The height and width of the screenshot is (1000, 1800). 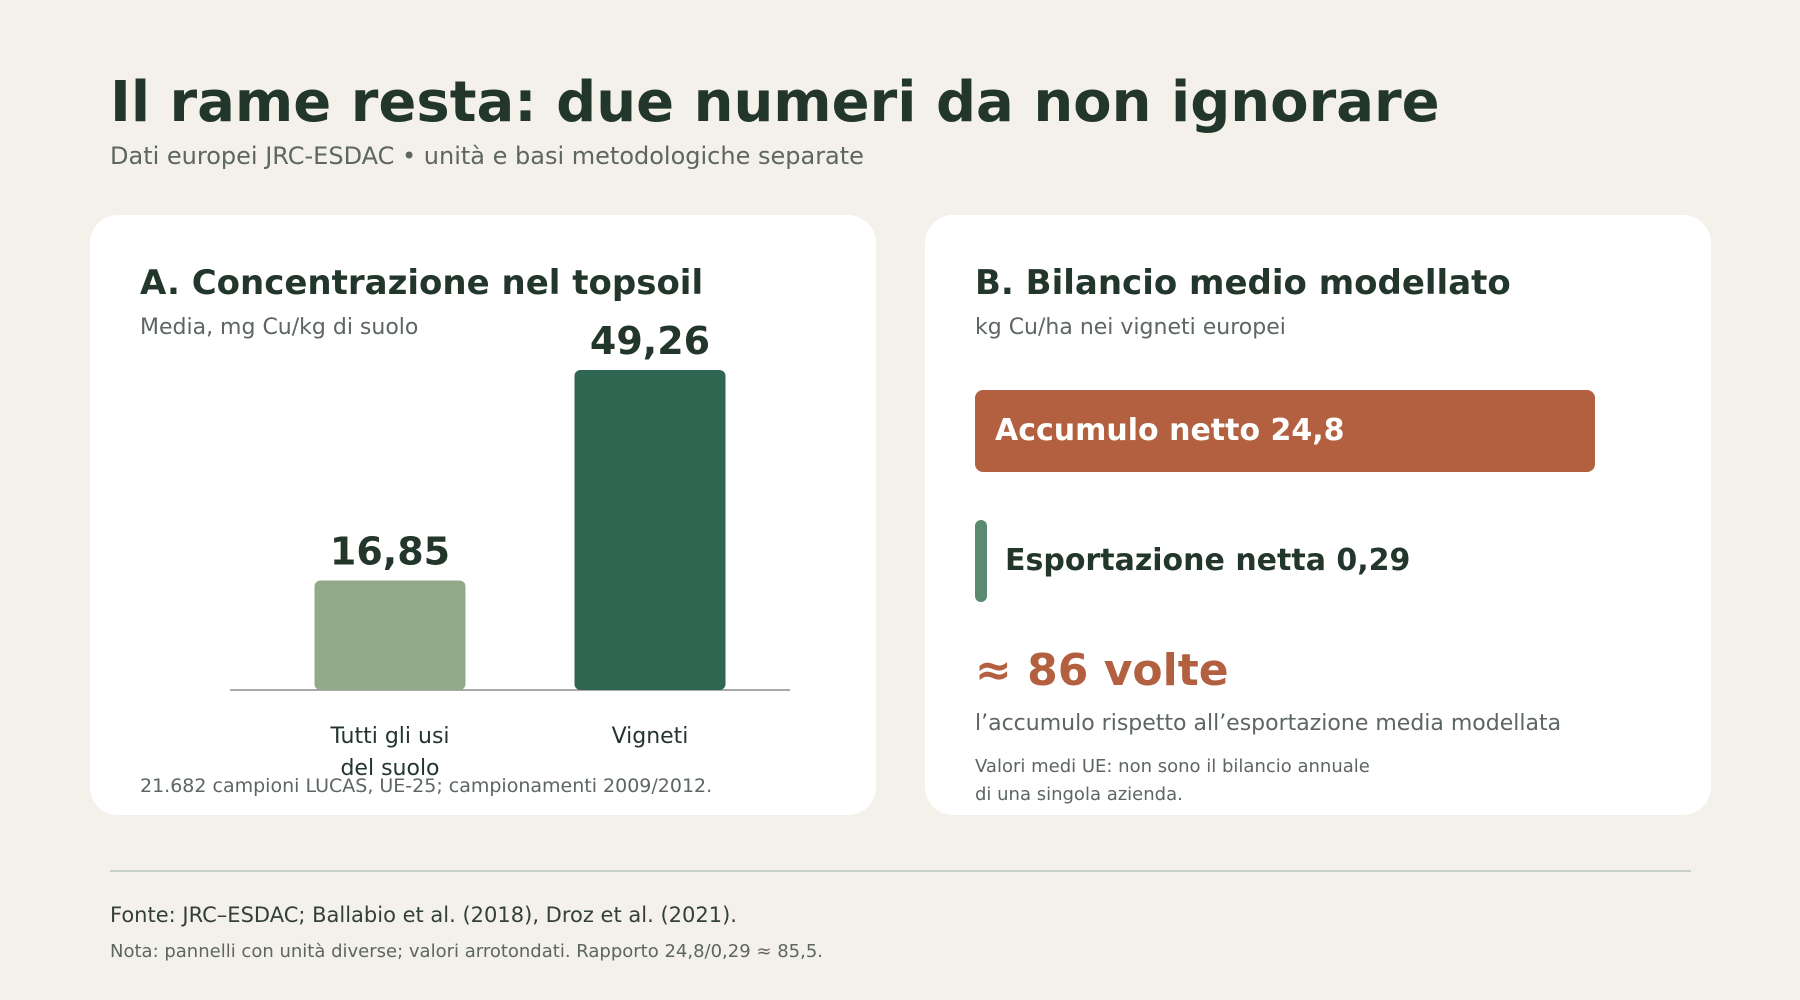 What do you see at coordinates (422, 283) in the screenshot?
I see `panel-a-title: A. Concentrazione nel topsoil` at bounding box center [422, 283].